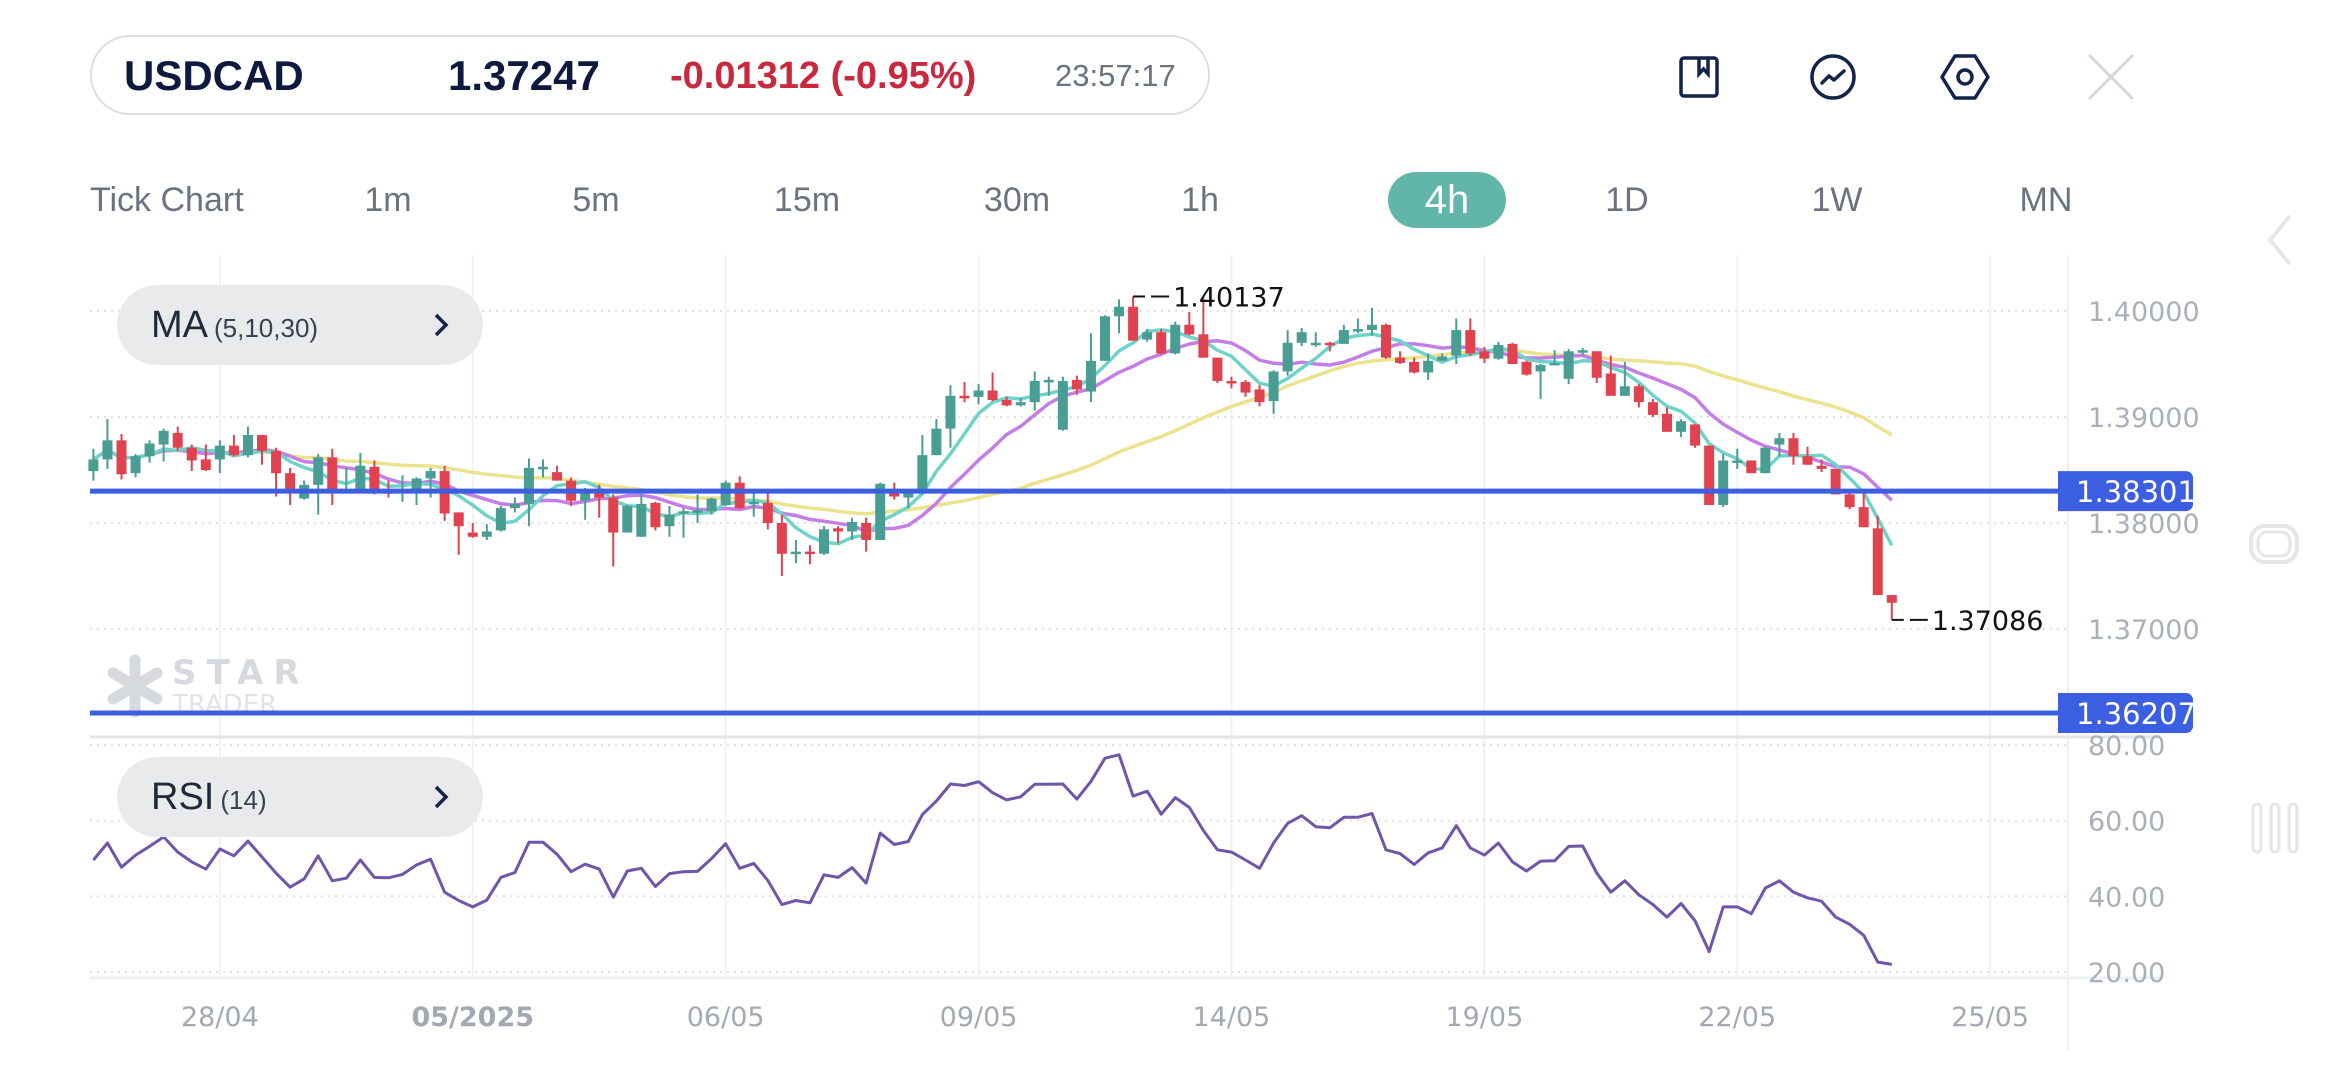 This screenshot has height=1080, width=2340. Describe the element at coordinates (1200, 200) in the screenshot. I see `timeframe-1h: 1h` at that location.